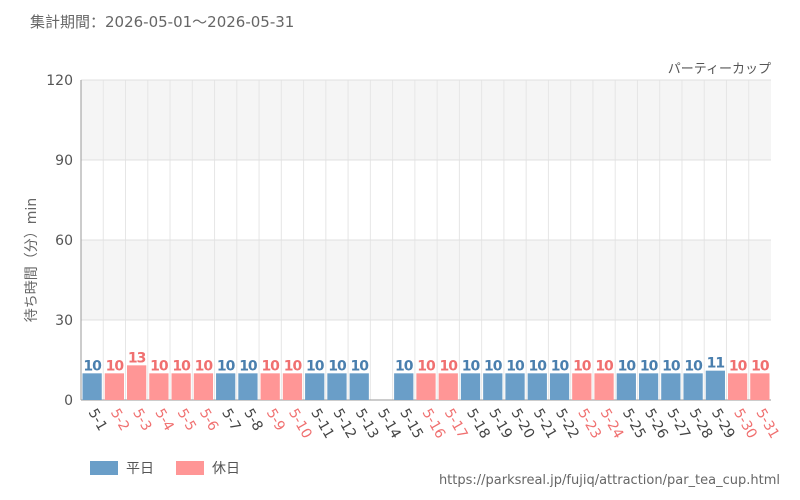 Image resolution: width=800 pixels, height=500 pixels. I want to click on x-tick-label: 5-31, so click(767, 424).